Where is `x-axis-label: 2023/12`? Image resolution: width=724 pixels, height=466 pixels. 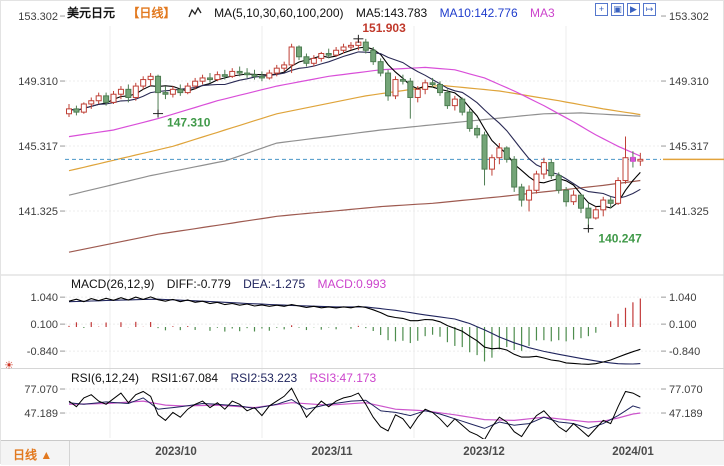 x-axis-label: 2023/12 is located at coordinates (484, 452).